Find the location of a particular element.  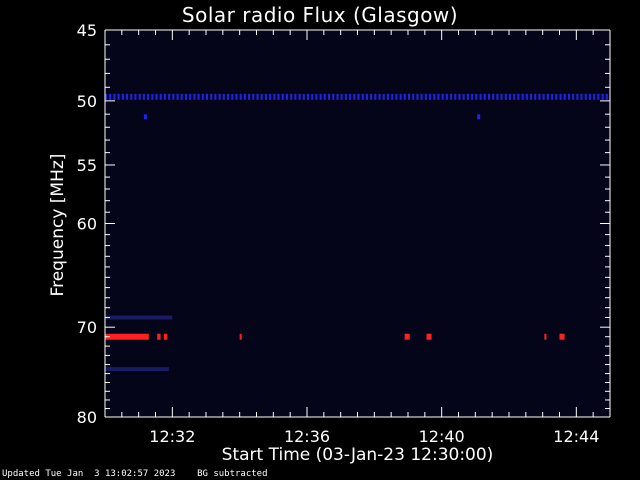

footer-updated: Updated Tue Jan 3 13:02:57 2023 is located at coordinates (89, 474).